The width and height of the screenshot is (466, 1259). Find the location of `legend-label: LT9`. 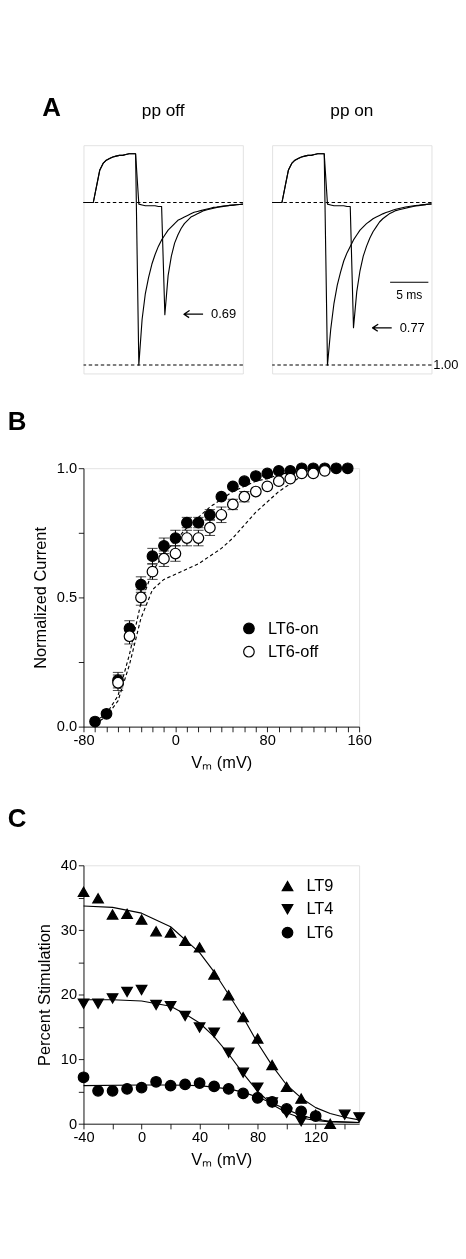

legend-label: LT9 is located at coordinates (320, 885).